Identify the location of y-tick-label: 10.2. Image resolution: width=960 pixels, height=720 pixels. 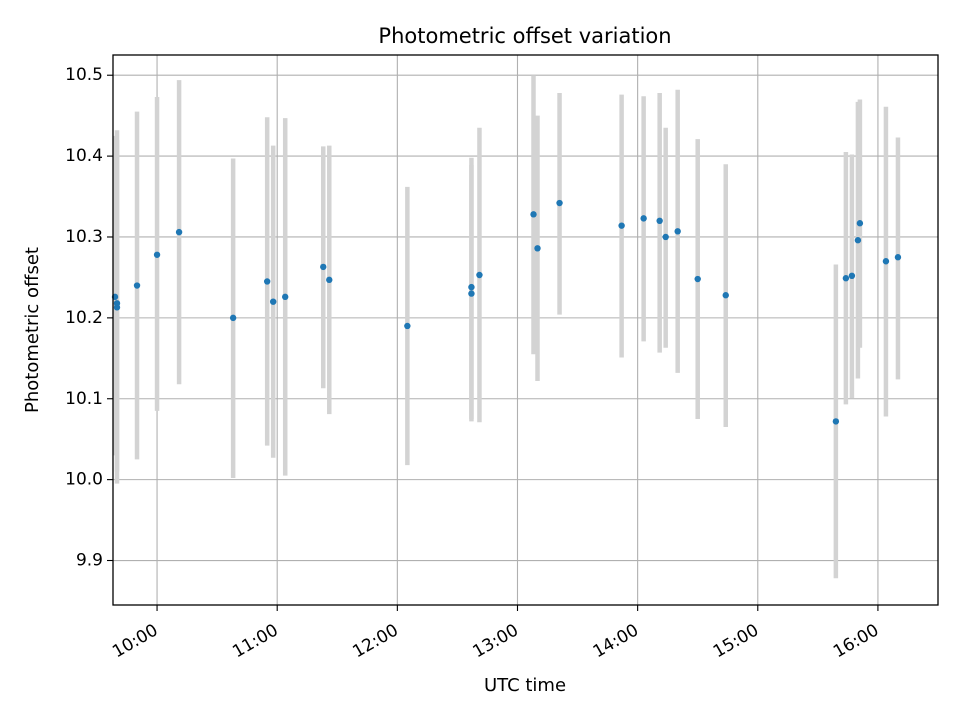
(84, 318).